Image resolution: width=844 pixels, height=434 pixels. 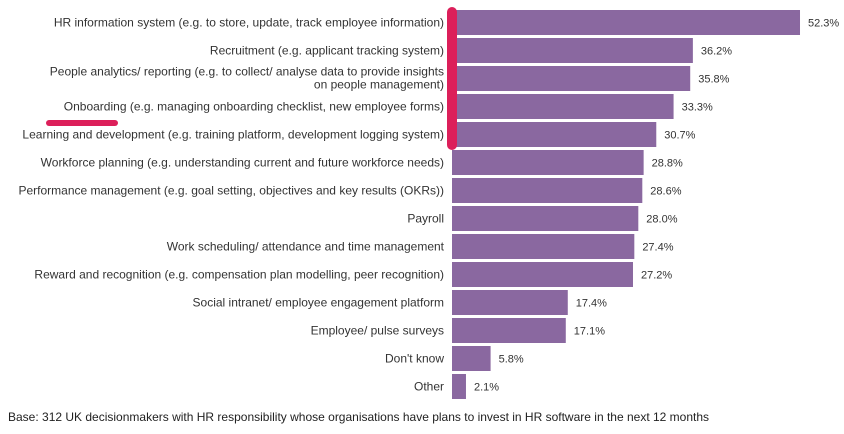 What do you see at coordinates (591, 304) in the screenshot?
I see `value-label: 17.4%` at bounding box center [591, 304].